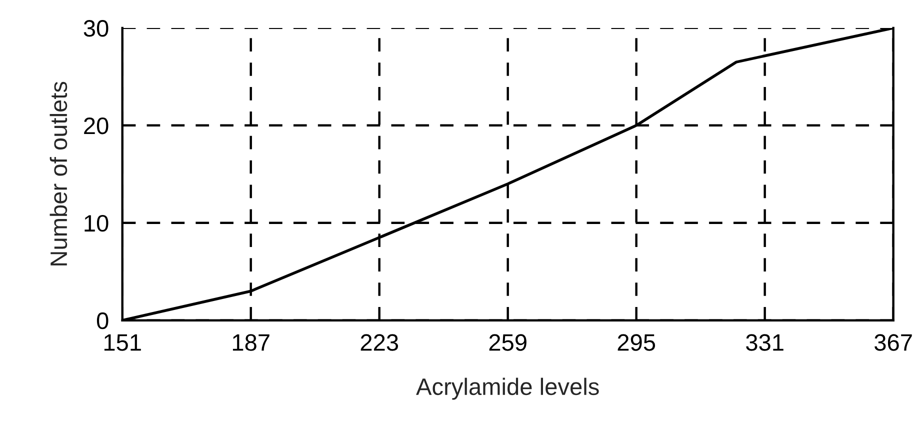 Image resolution: width=920 pixels, height=430 pixels. What do you see at coordinates (102, 321) in the screenshot?
I see `y-tick-label: 0` at bounding box center [102, 321].